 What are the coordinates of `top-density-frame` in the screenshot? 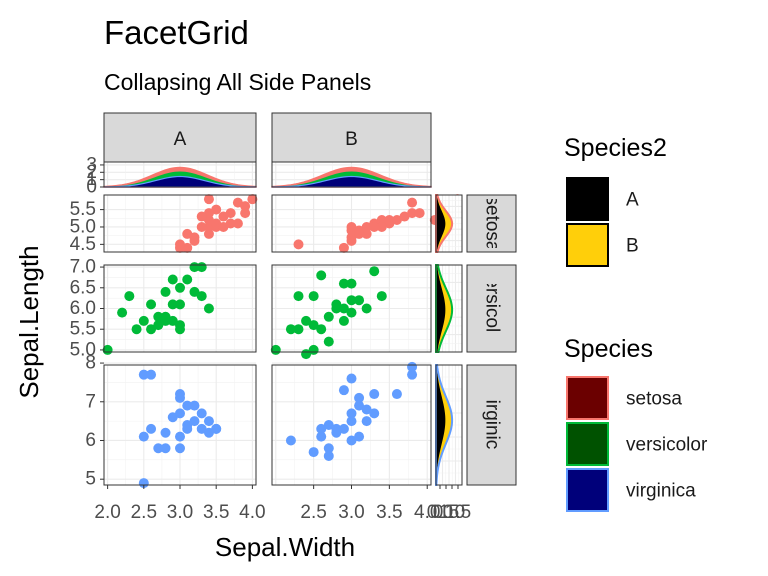 It's located at (180, 174).